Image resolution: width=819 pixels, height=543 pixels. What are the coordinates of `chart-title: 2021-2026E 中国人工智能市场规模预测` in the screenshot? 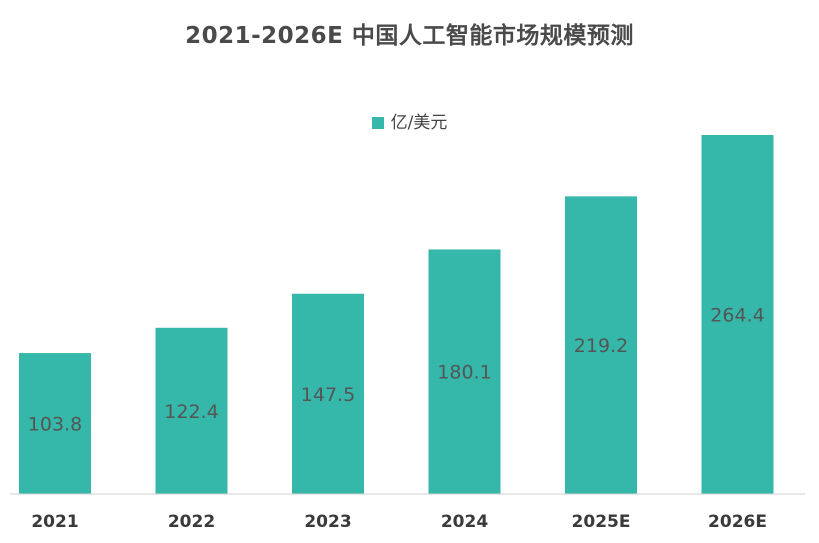 It's located at (409, 36).